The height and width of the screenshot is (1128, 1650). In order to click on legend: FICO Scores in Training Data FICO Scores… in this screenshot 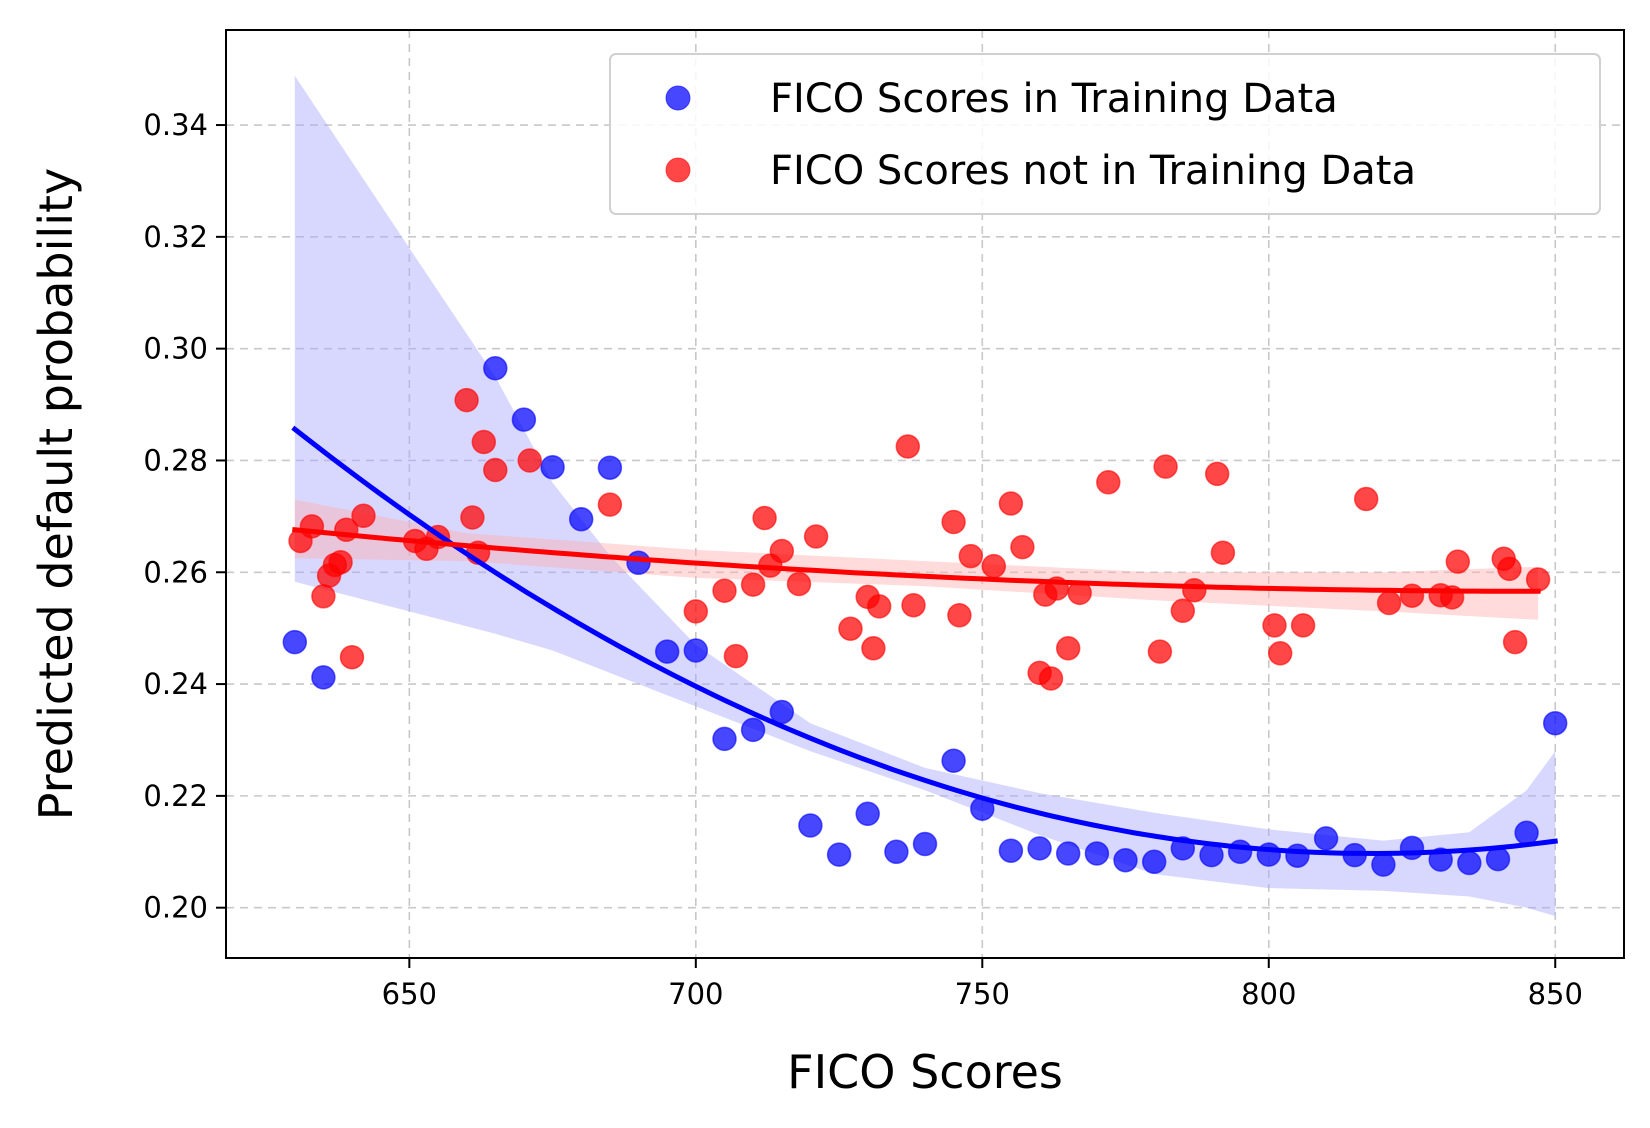, I will do `click(1105, 134)`.